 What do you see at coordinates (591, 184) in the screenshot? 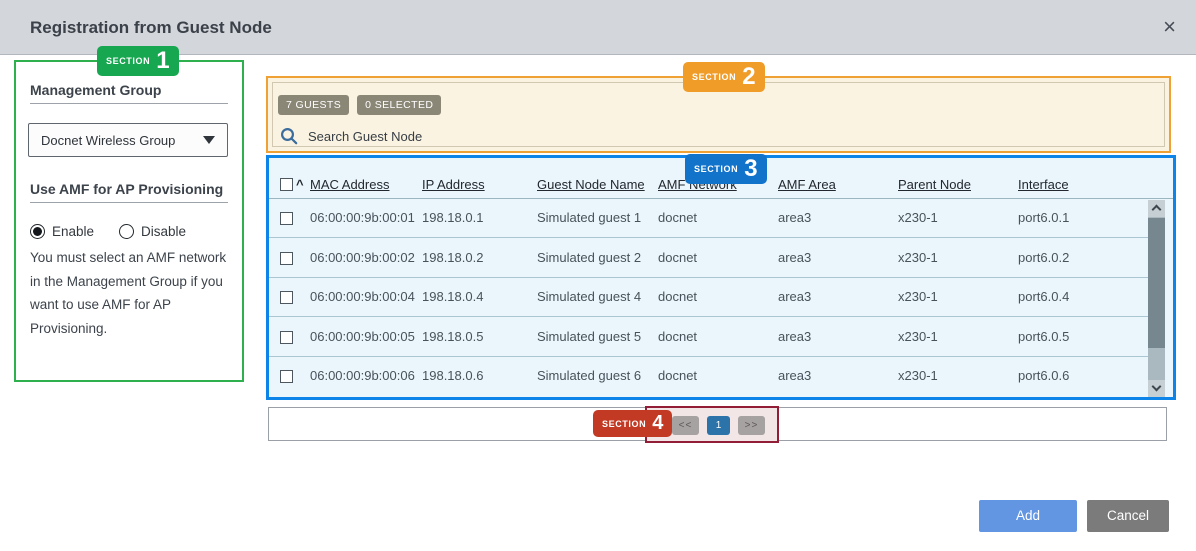
I see `header-guest-node-name: Guest Node Name` at bounding box center [591, 184].